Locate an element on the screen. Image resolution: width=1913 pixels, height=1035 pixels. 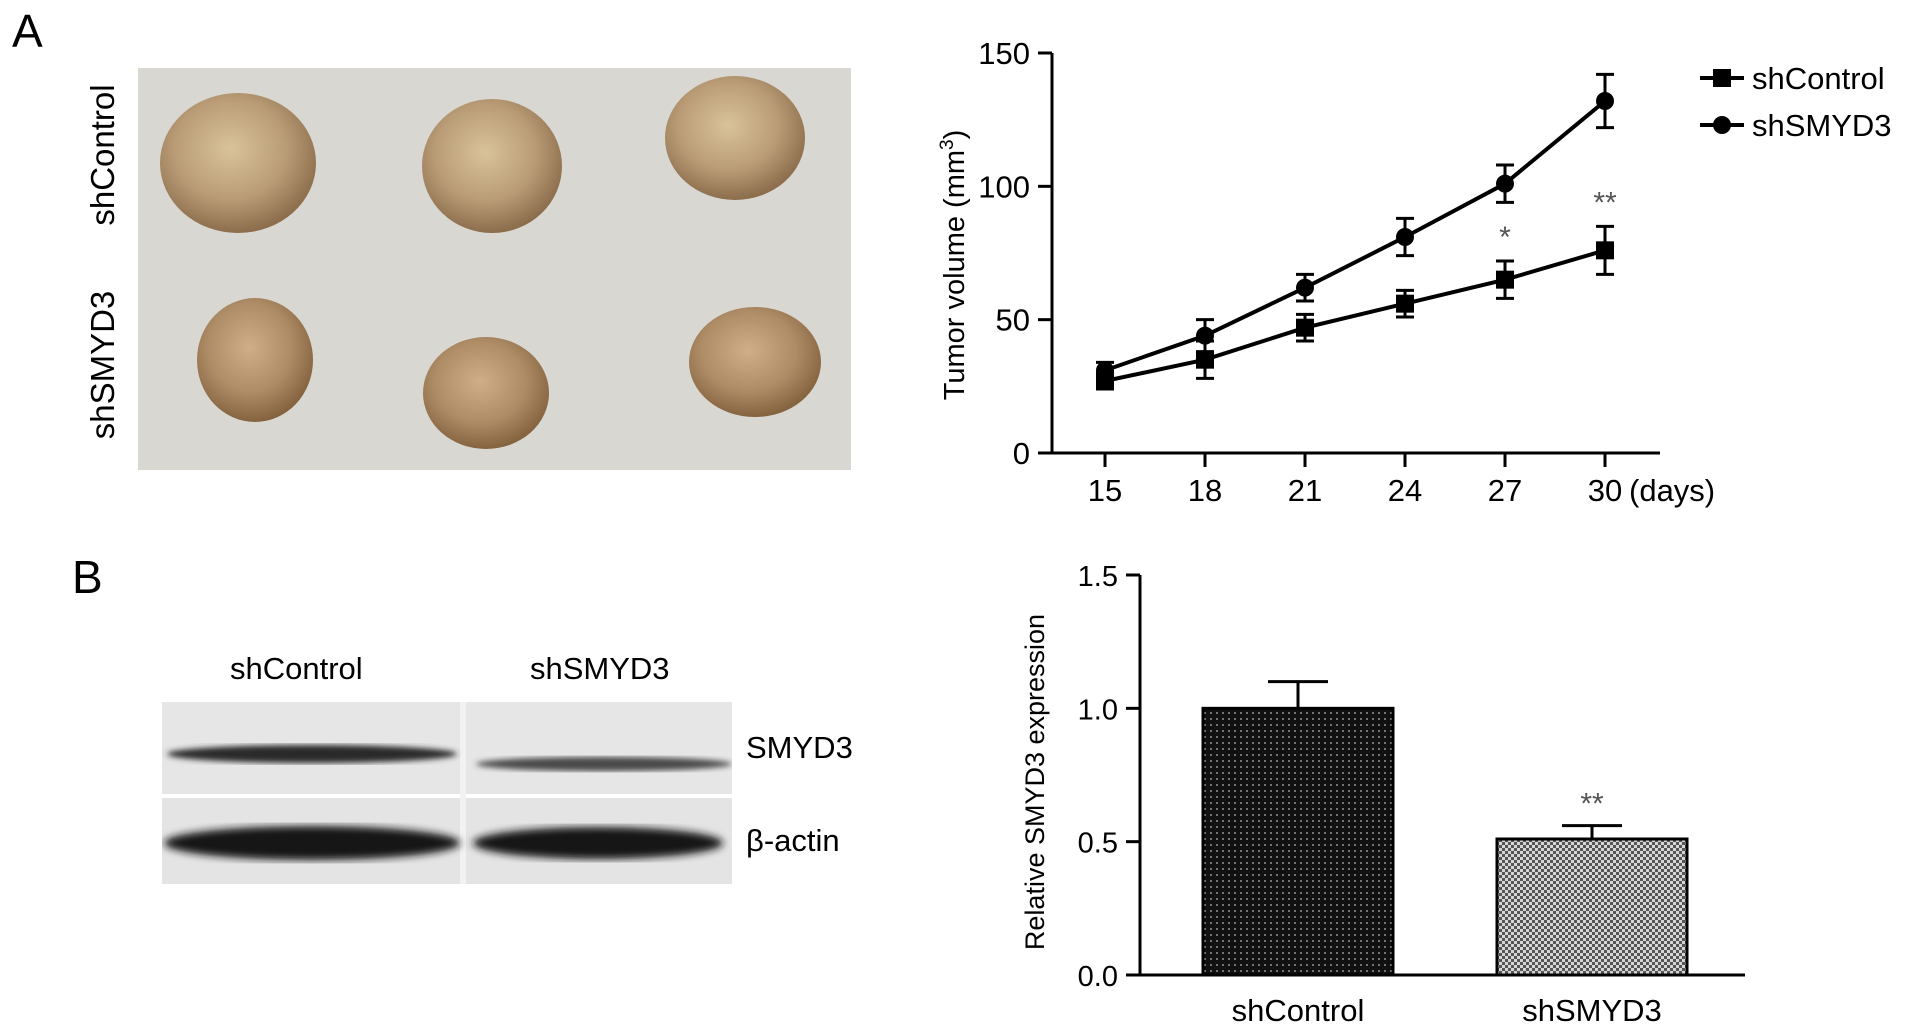
line-chart-x-tick-label: 18 is located at coordinates (1205, 490).